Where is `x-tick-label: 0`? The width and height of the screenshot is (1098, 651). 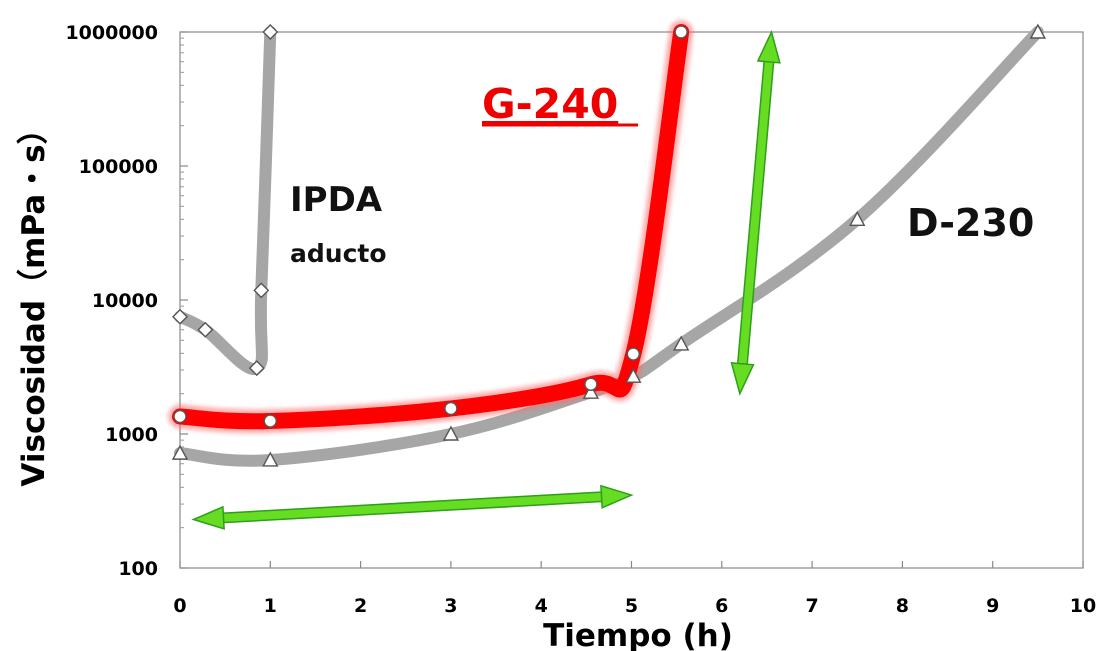 x-tick-label: 0 is located at coordinates (179, 606).